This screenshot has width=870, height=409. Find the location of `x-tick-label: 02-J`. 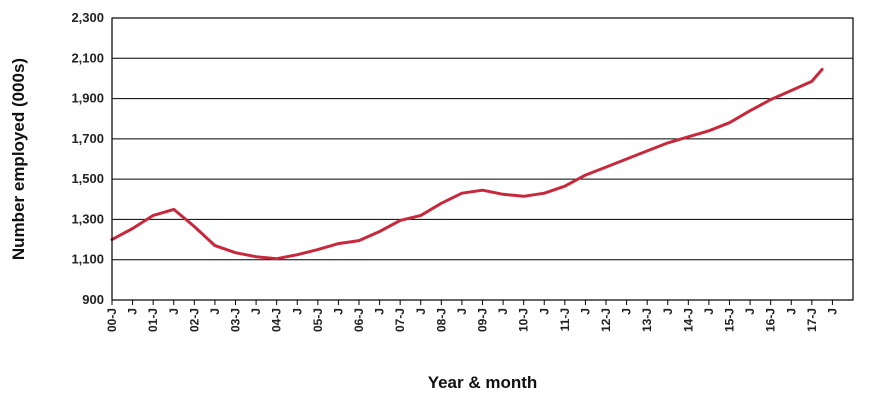

x-tick-label: 02-J is located at coordinates (194, 320).